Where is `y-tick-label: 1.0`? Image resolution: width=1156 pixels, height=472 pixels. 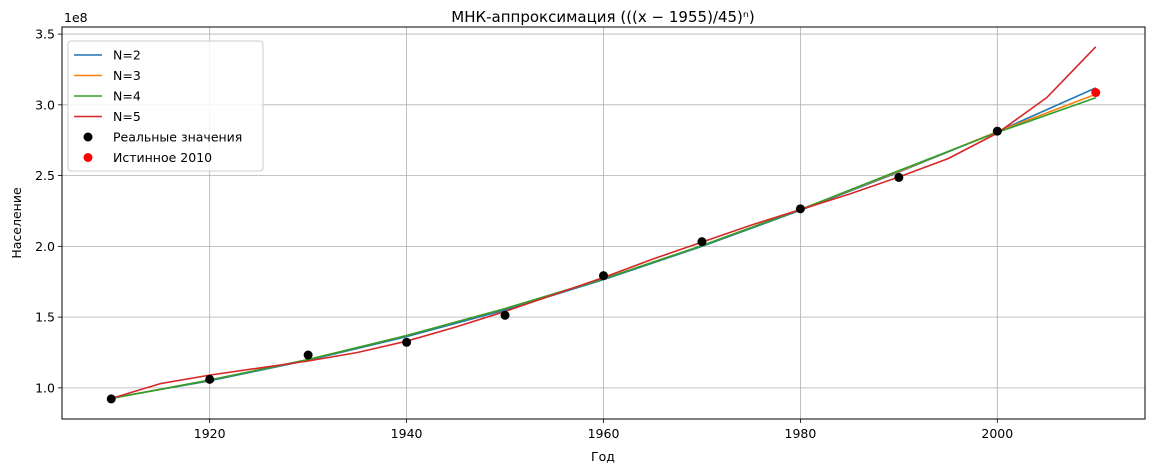 y-tick-label: 1.0 is located at coordinates (45, 387).